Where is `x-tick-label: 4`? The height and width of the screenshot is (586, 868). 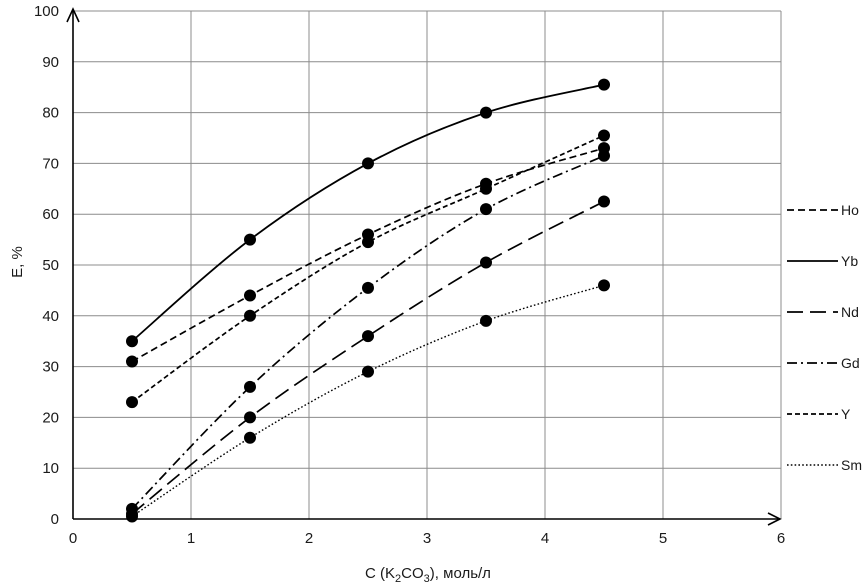
x-tick-label: 4 is located at coordinates (545, 538).